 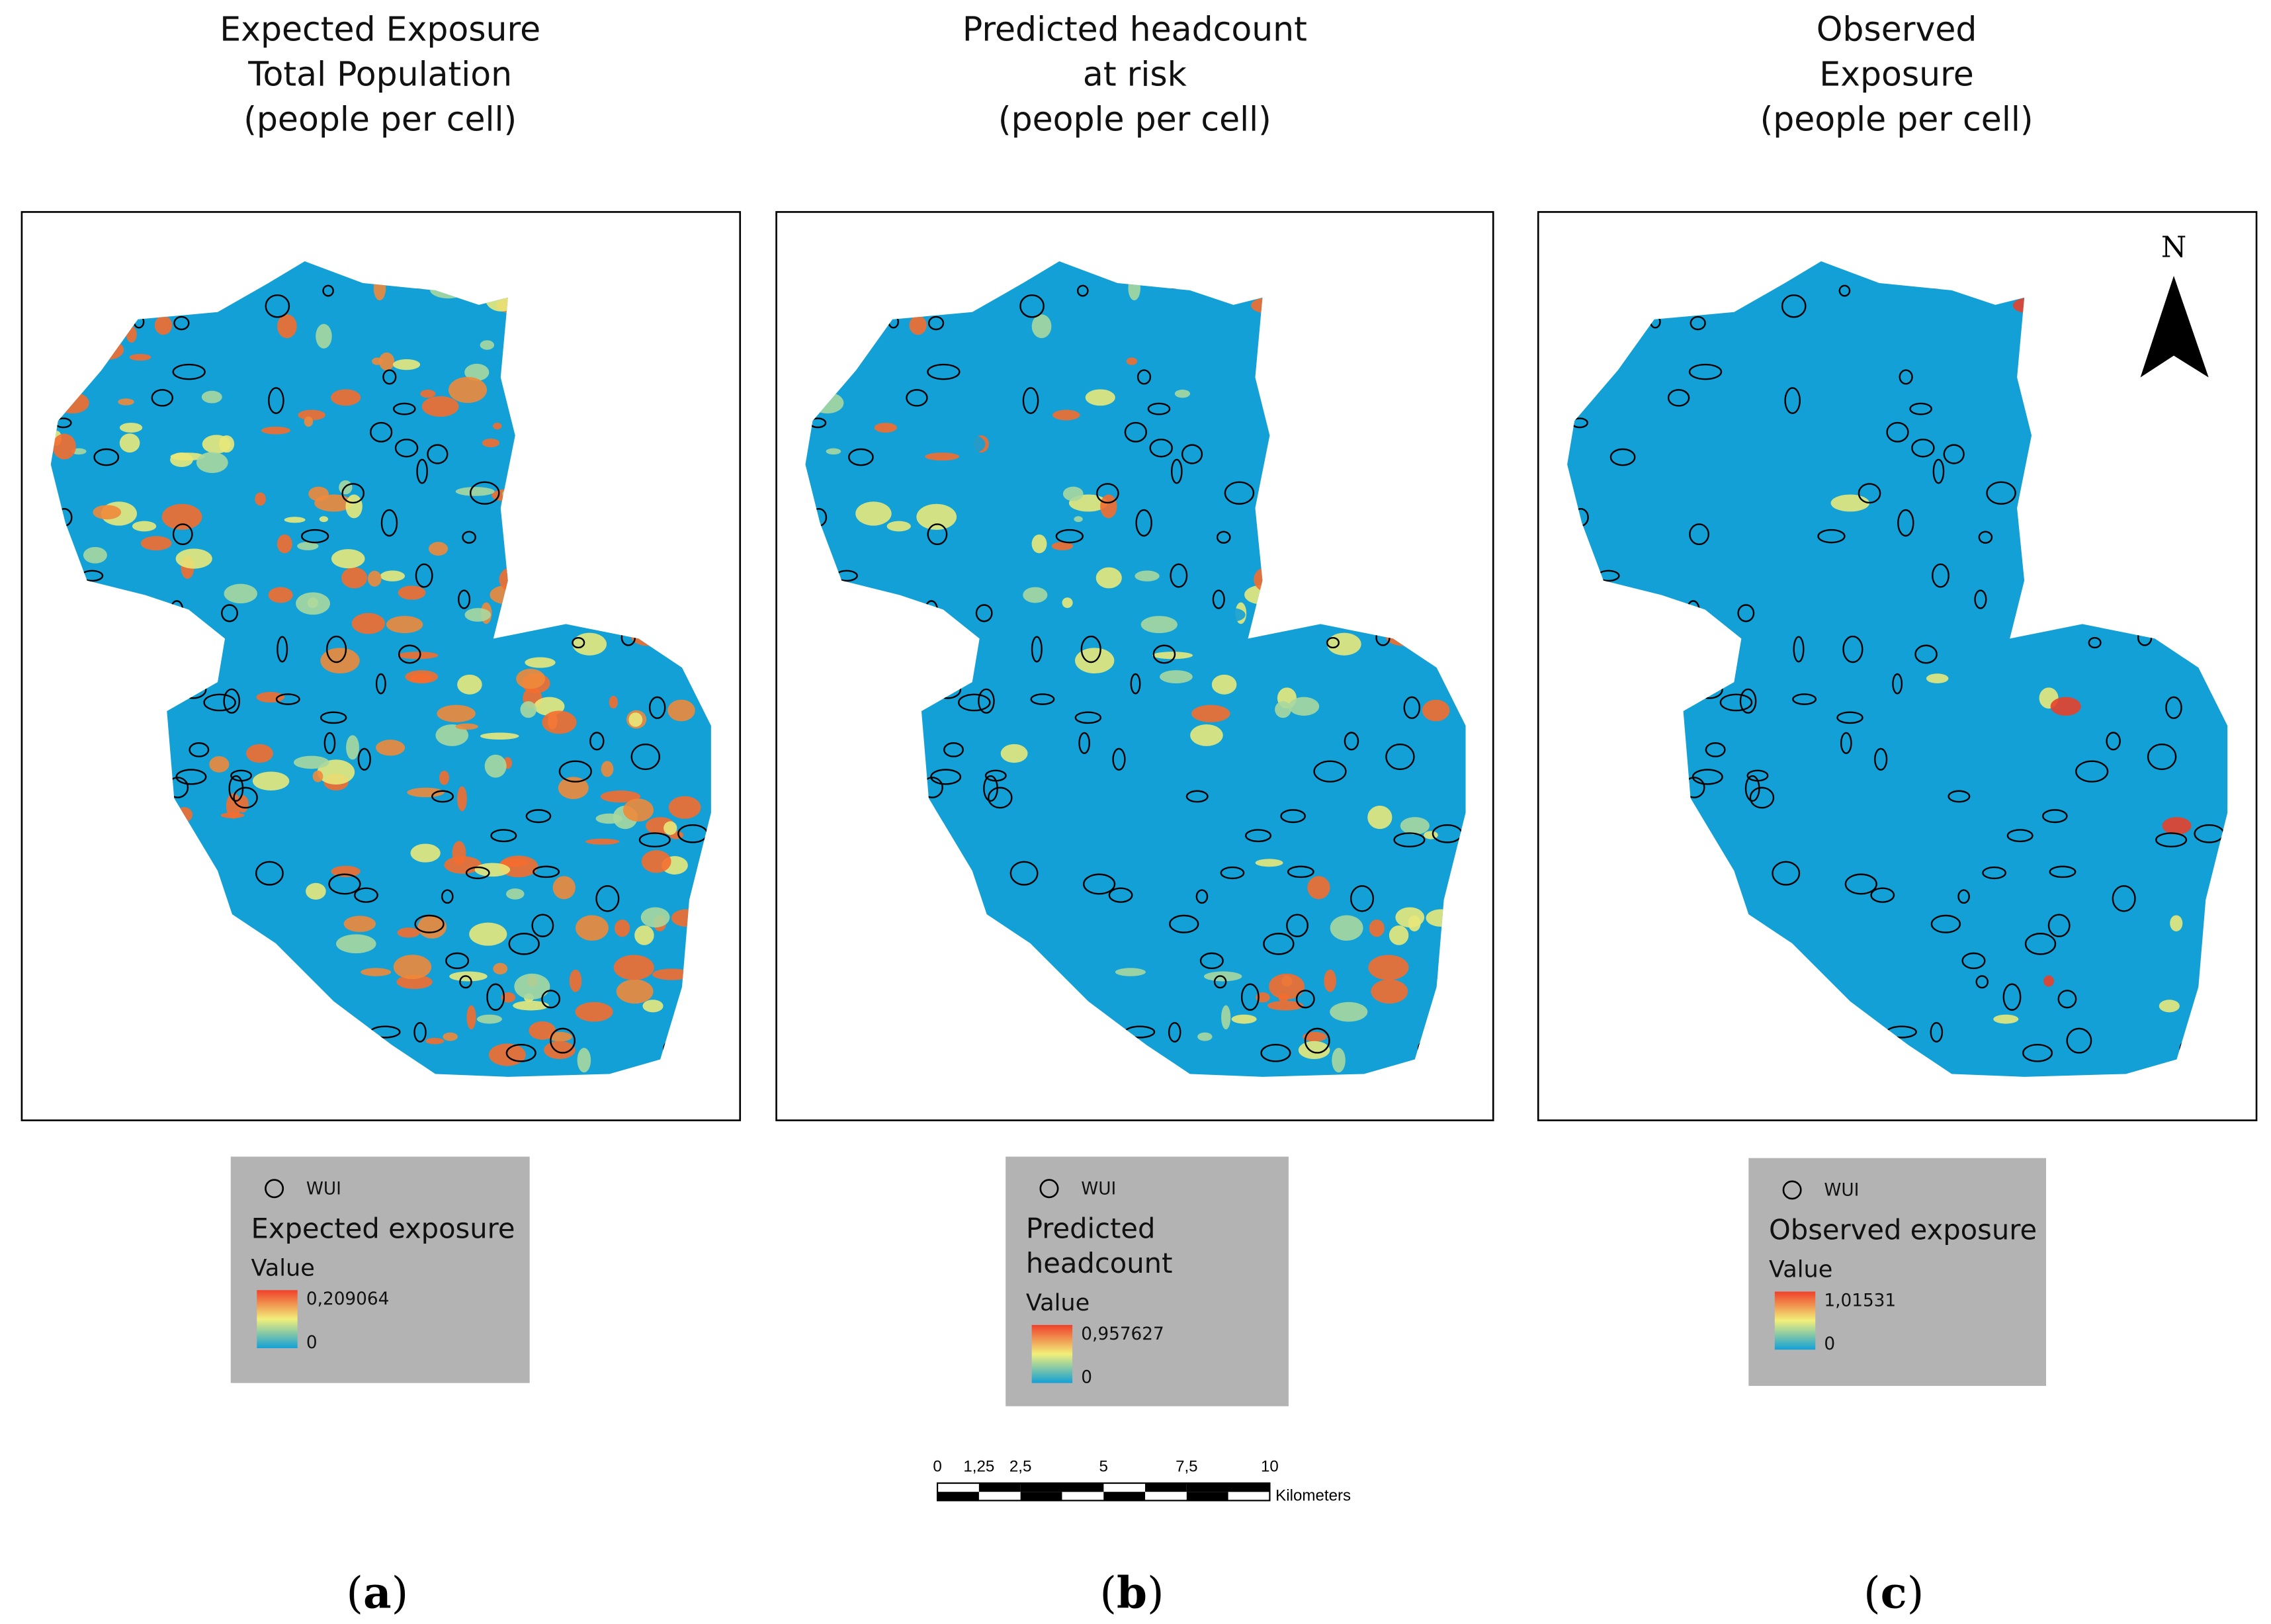 I want to click on caption-letter: c, so click(x=1894, y=1593).